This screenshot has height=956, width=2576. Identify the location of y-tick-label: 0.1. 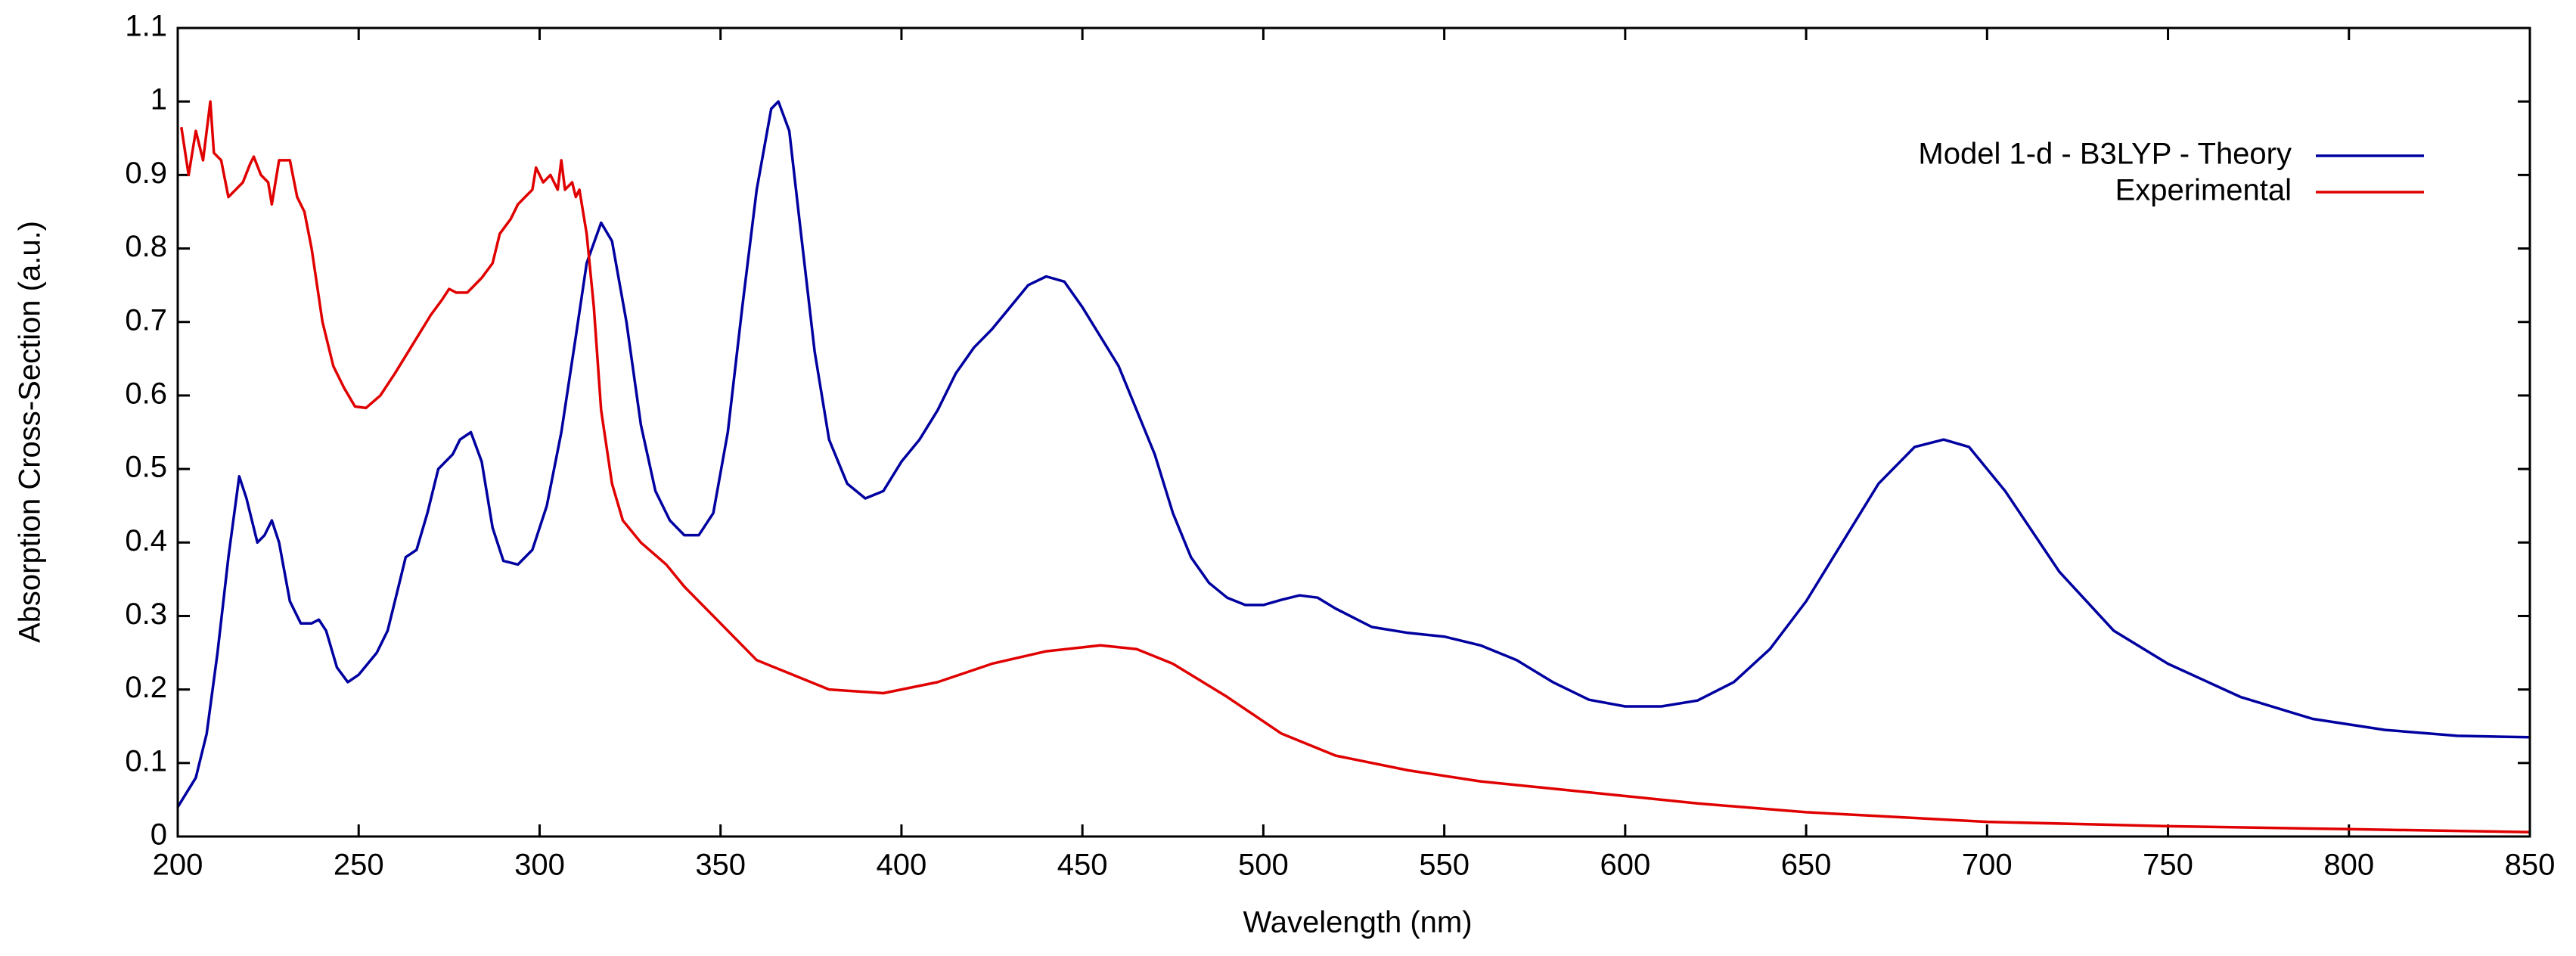
(146, 761).